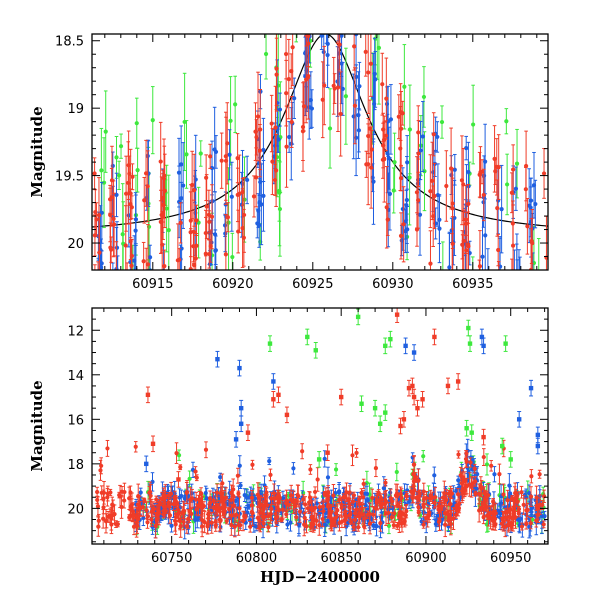 This screenshot has height=600, width=600. Describe the element at coordinates (472, 284) in the screenshot. I see `x-tick-label: 60935` at that location.